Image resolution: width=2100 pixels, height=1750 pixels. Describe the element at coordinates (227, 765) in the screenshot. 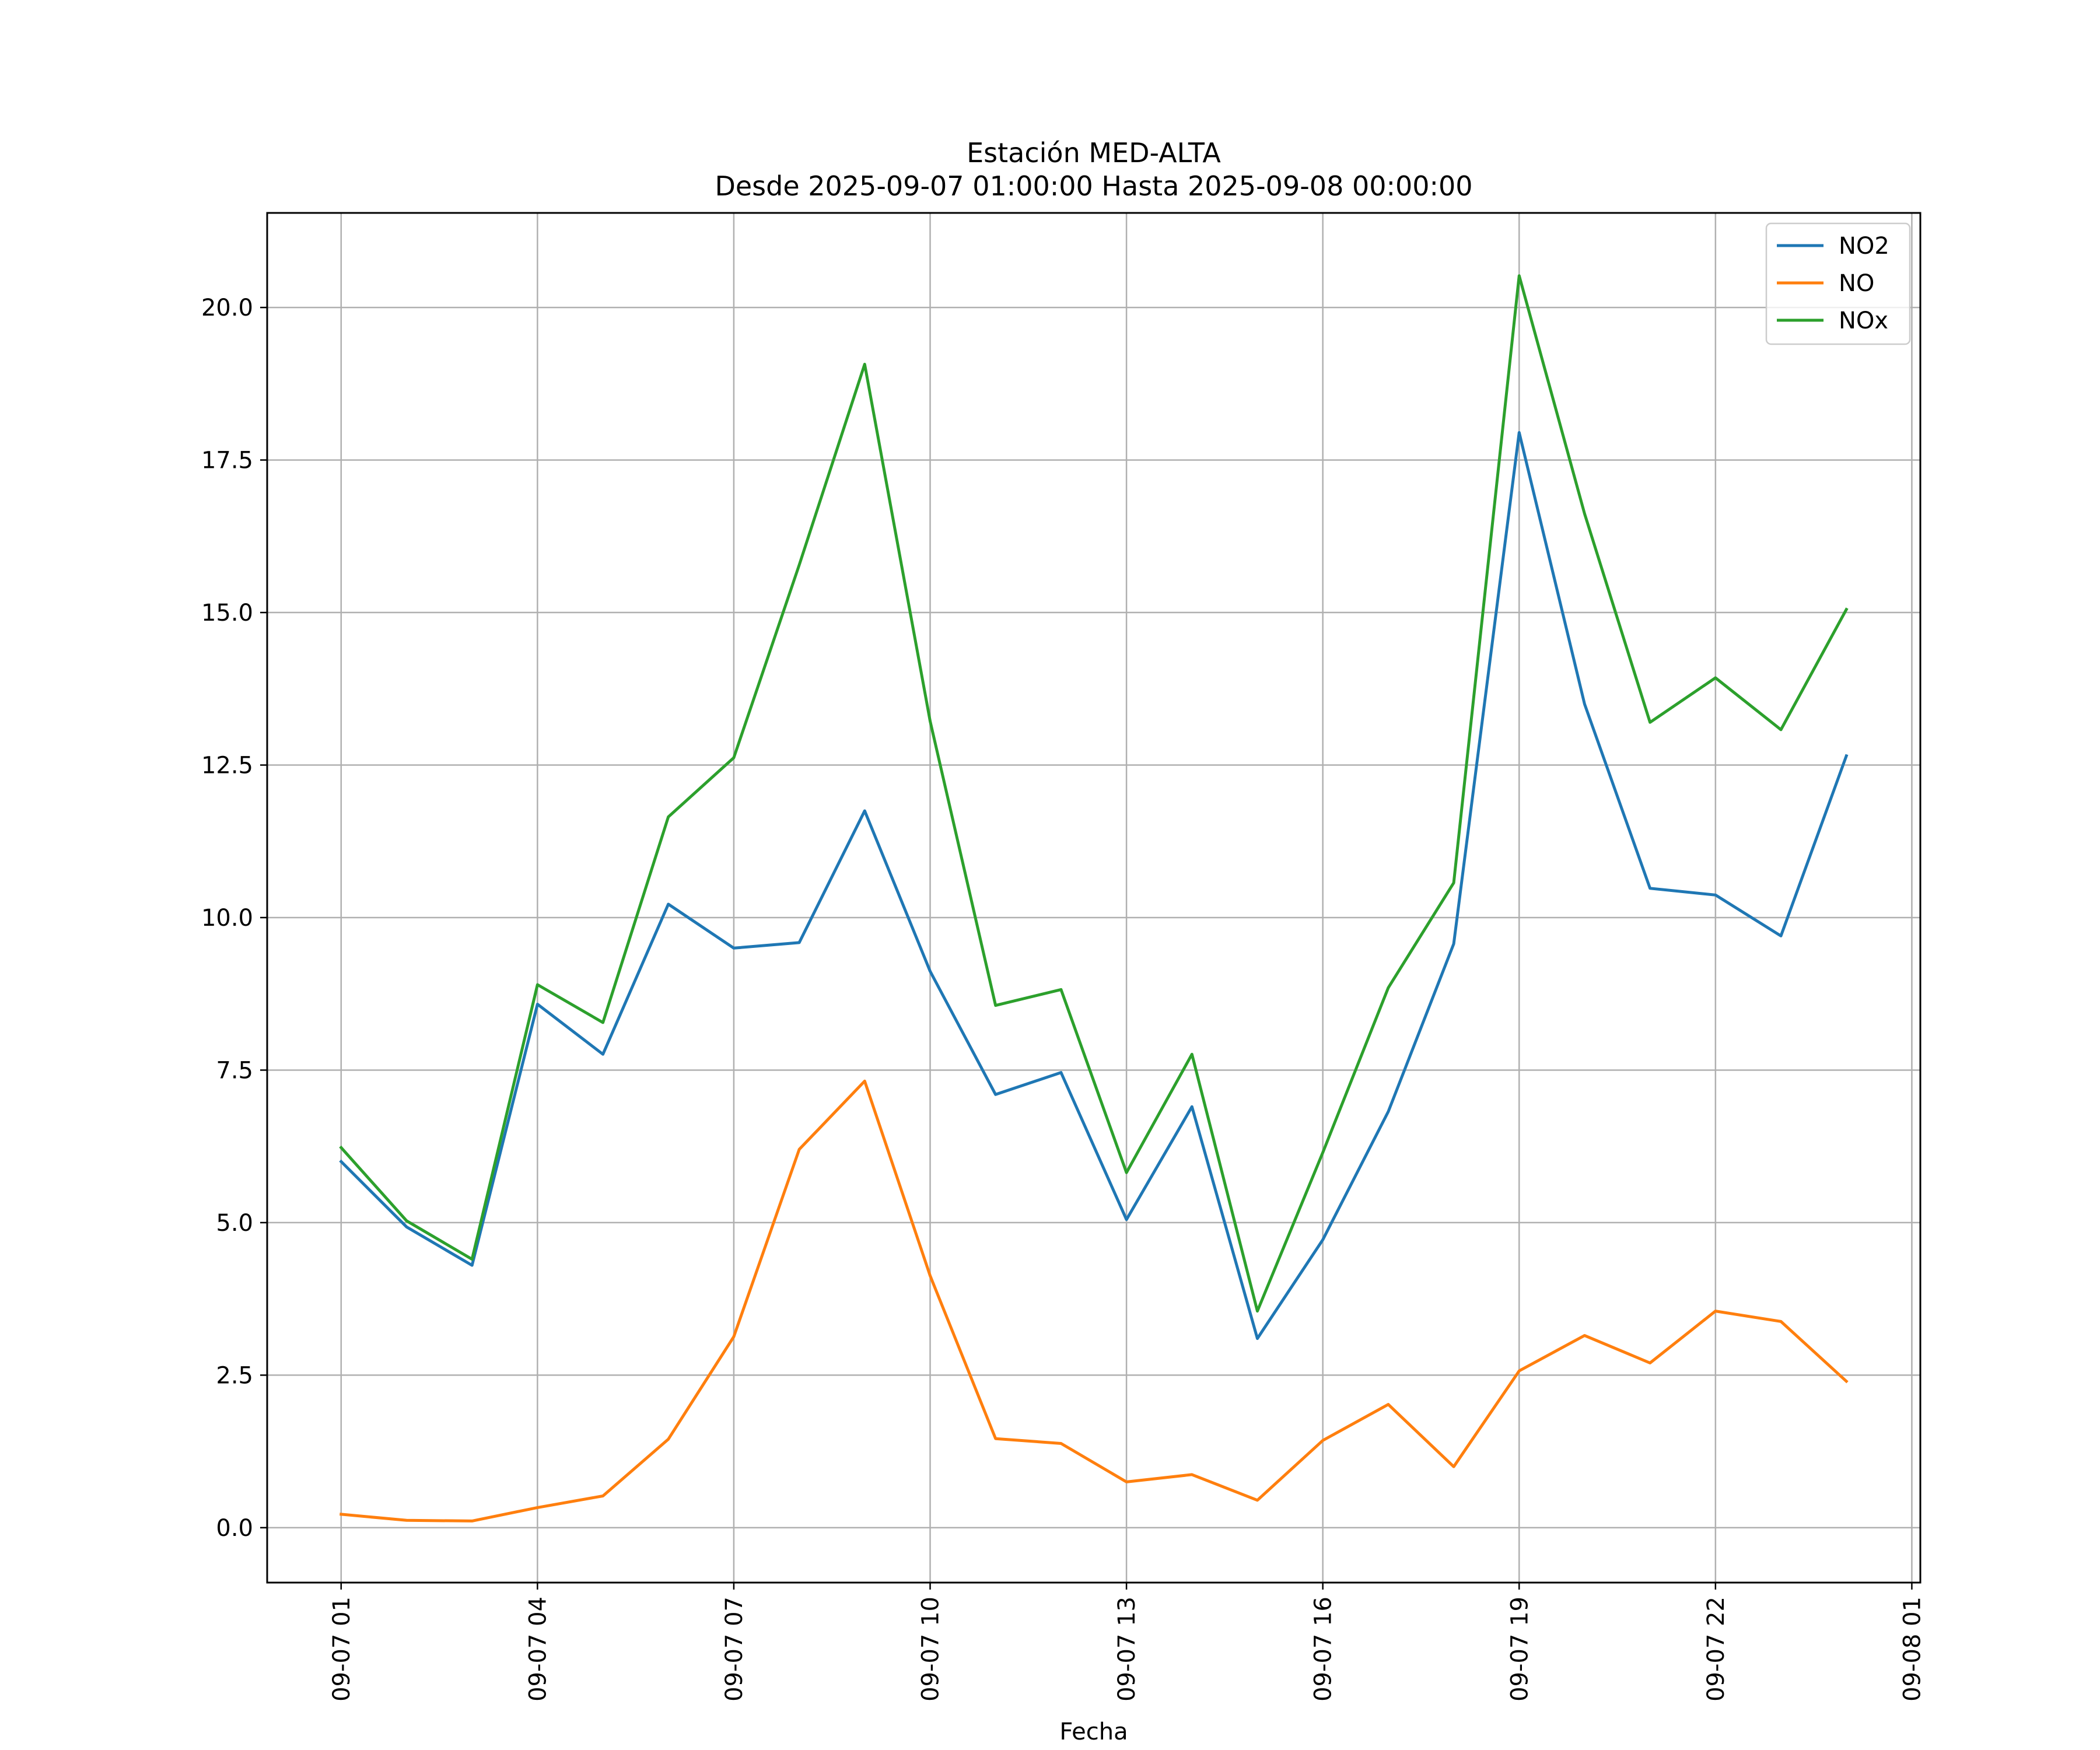

I see `y-tick-label: 12.5` at that location.